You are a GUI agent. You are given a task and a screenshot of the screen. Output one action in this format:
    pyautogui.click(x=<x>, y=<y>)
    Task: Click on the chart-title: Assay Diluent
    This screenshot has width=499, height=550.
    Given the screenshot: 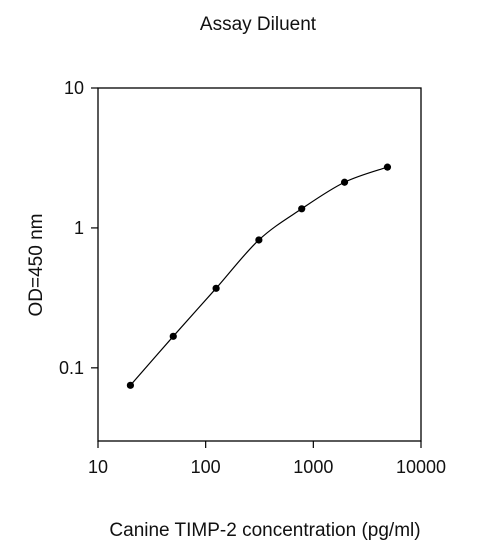 What is the action you would take?
    pyautogui.click(x=258, y=24)
    